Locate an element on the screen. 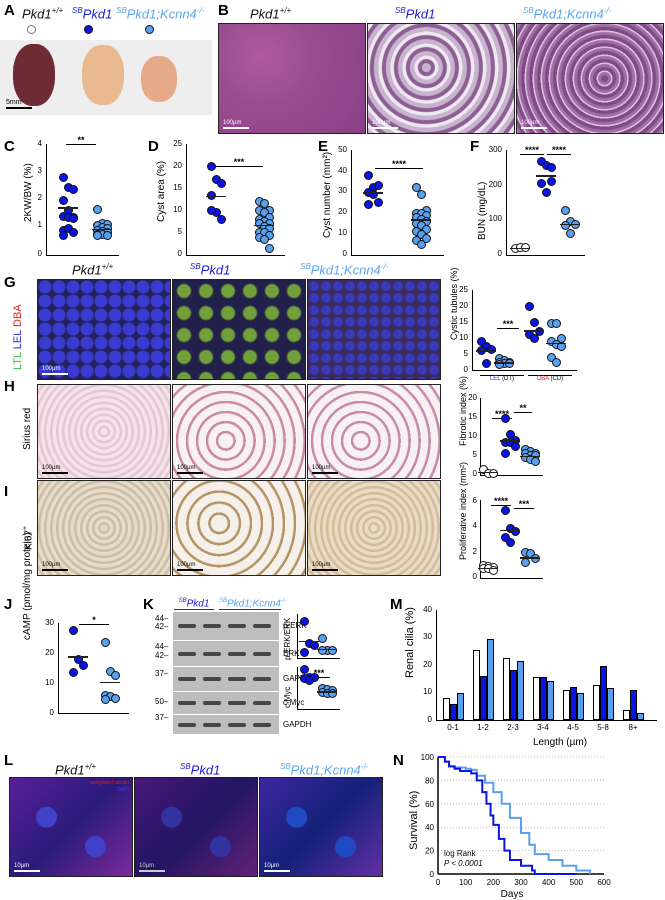  d-axes is located at coordinates (235, 200).